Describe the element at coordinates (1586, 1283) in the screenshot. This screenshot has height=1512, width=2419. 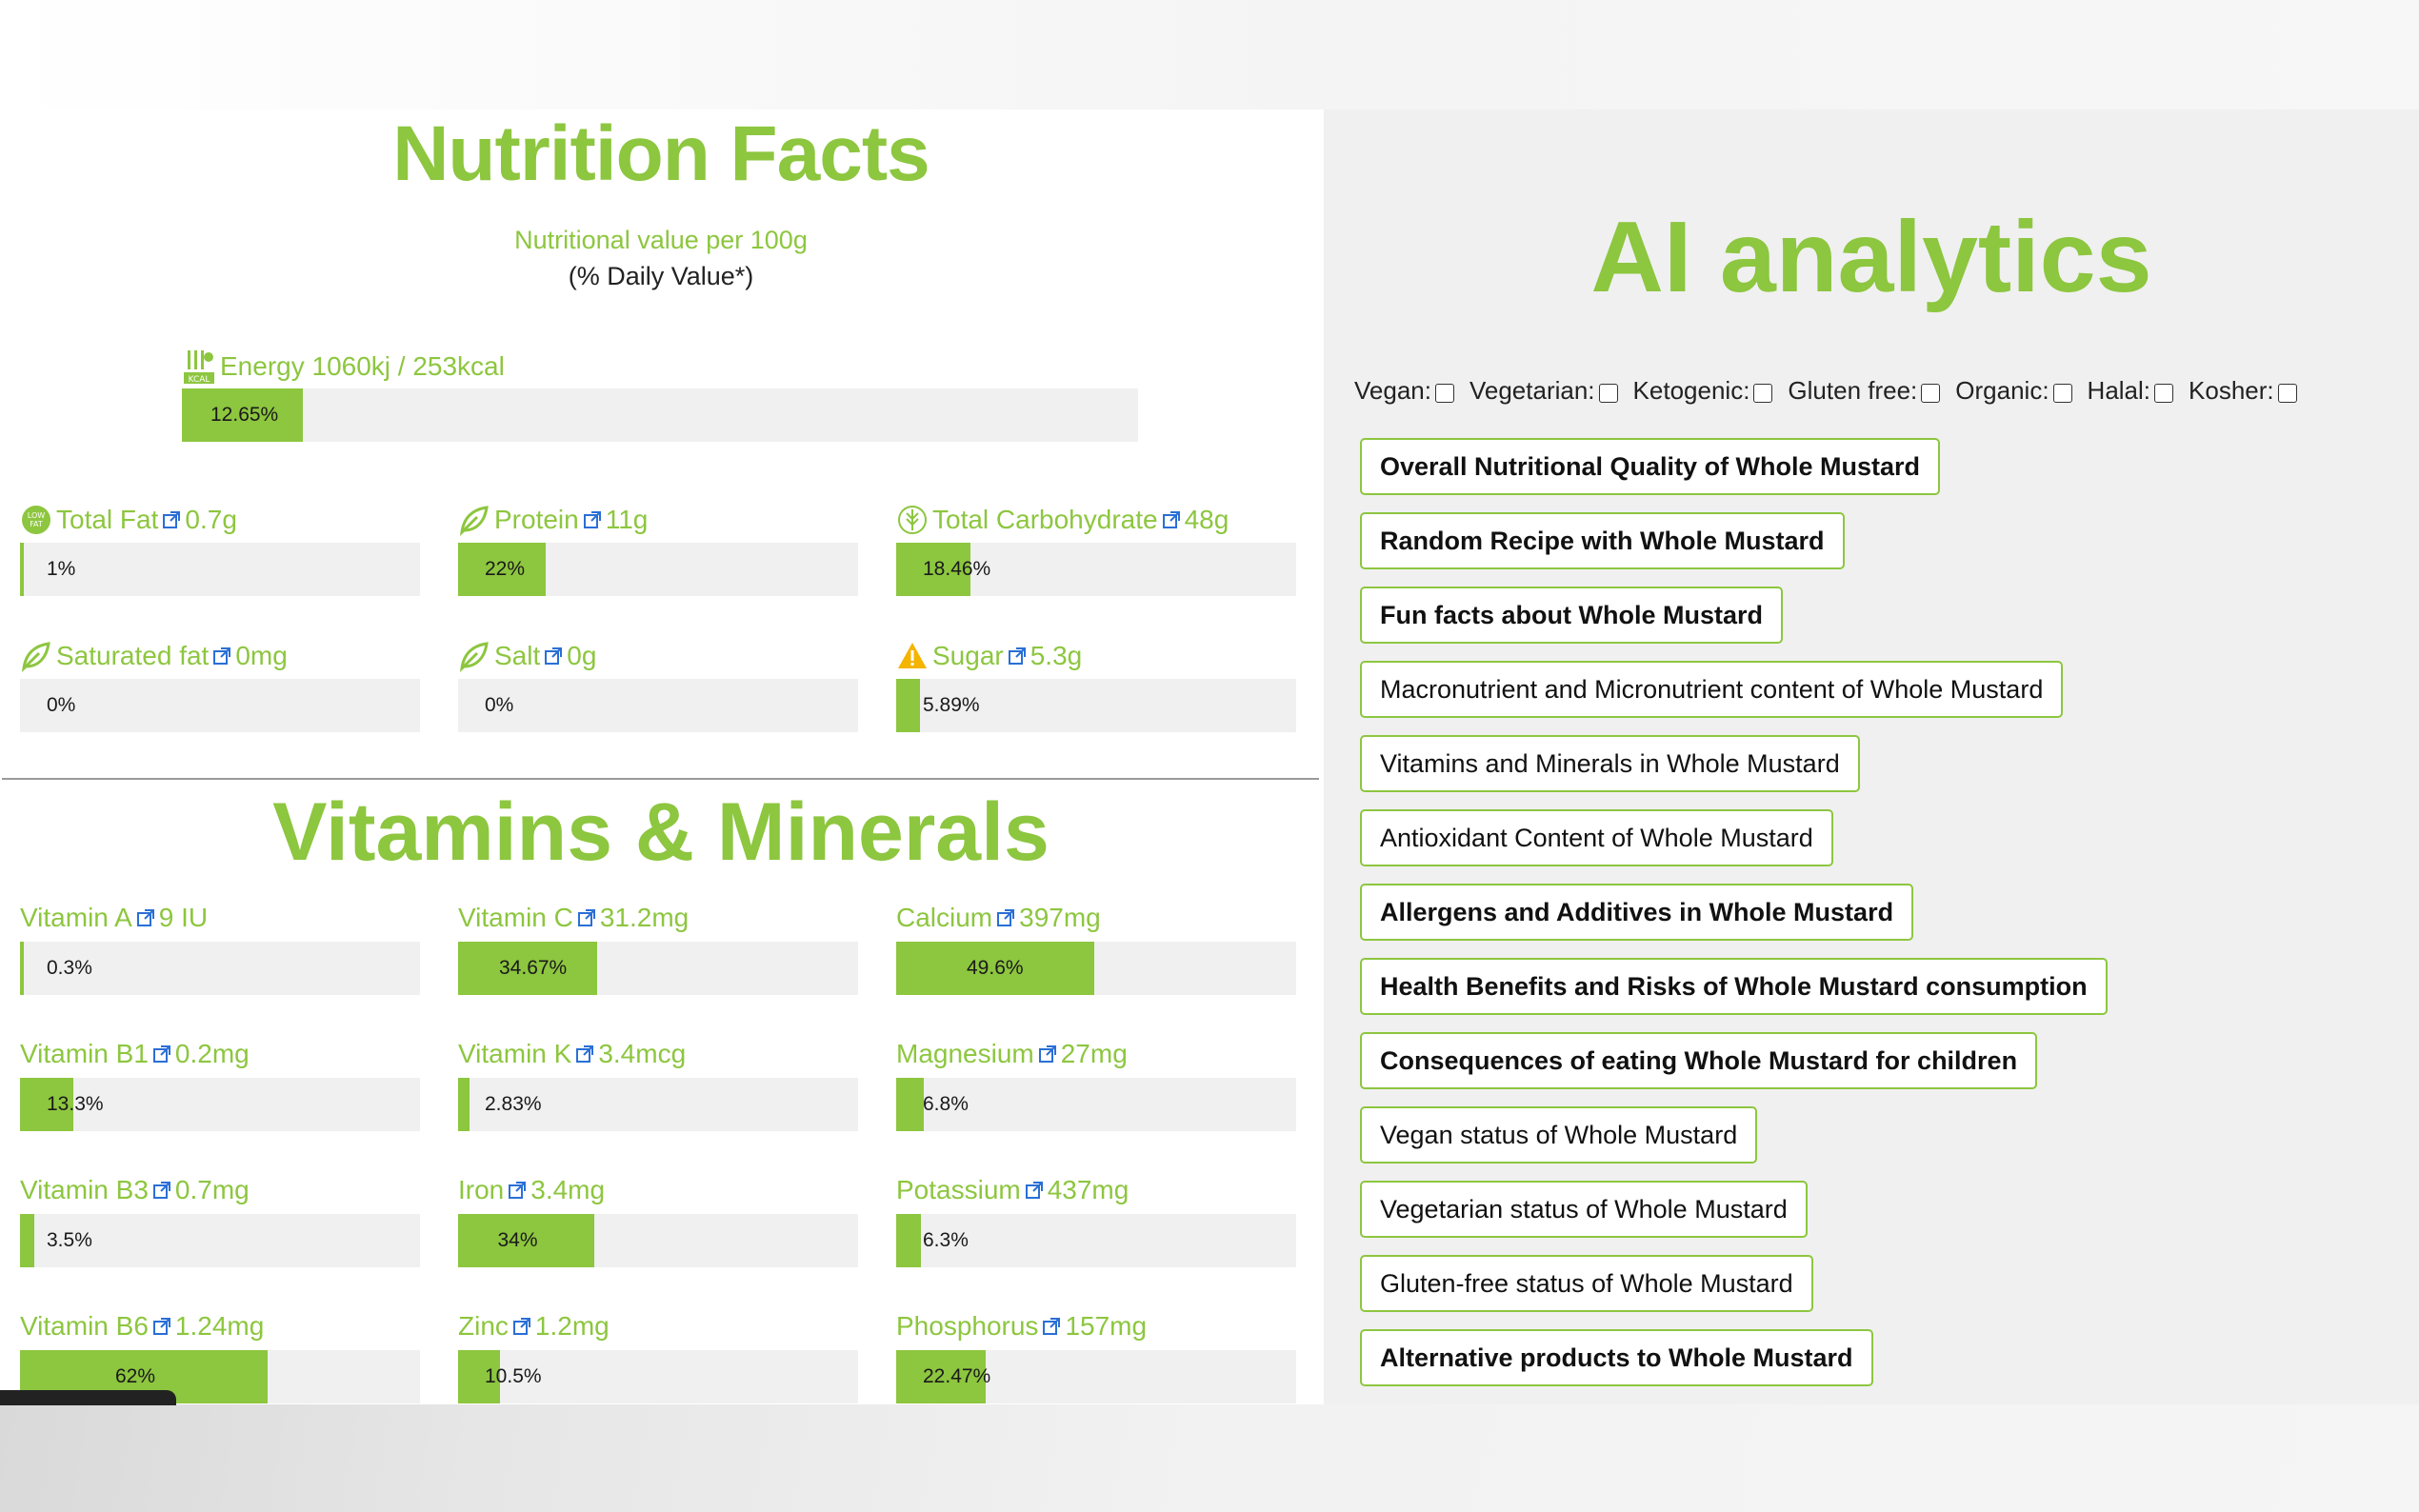
I see `ai-question-button: Gluten-free status of Whole Mustard` at that location.